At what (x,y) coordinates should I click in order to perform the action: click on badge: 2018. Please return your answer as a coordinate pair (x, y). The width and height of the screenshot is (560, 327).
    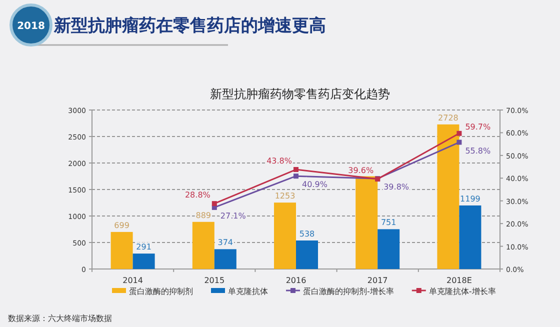
    Looking at the image, I should click on (31, 25).